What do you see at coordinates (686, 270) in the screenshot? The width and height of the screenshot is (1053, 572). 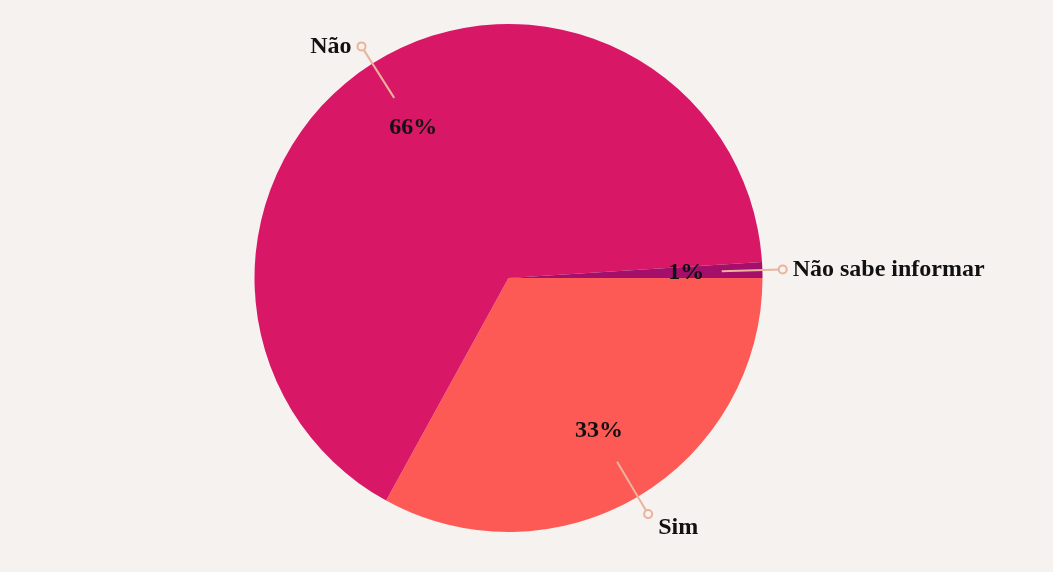 I see `data-label: 1%` at bounding box center [686, 270].